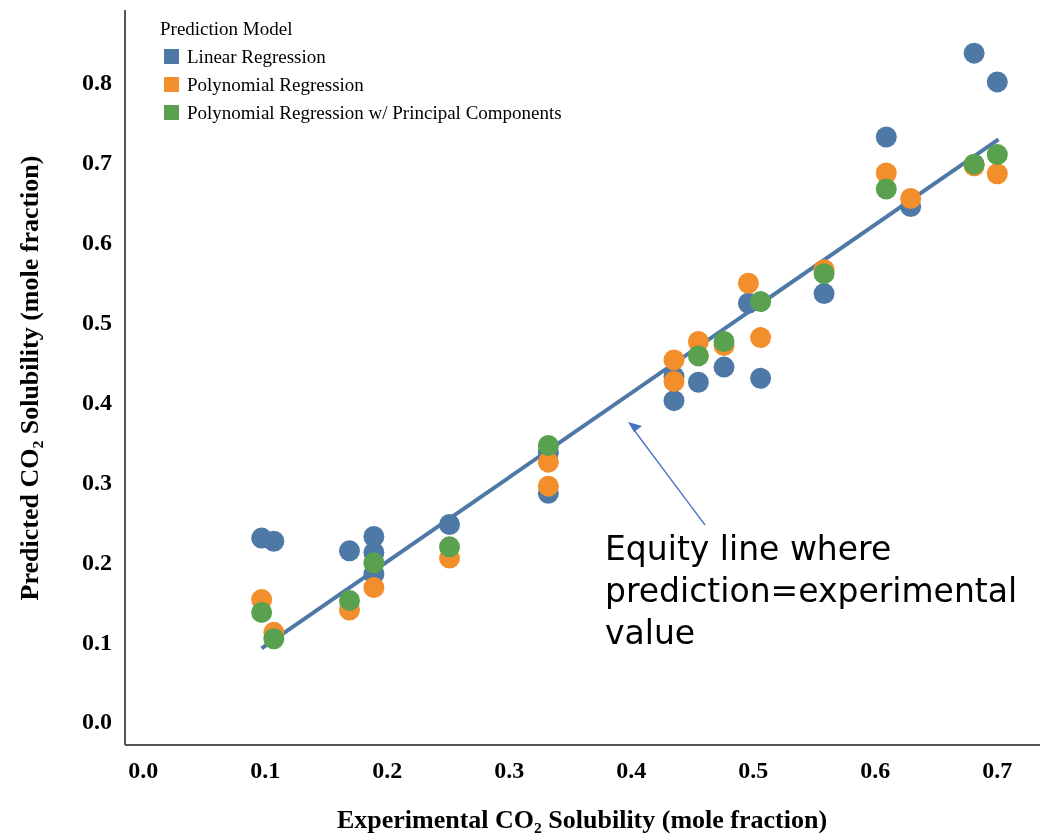  I want to click on y-tick-label: 0.7, so click(97, 162).